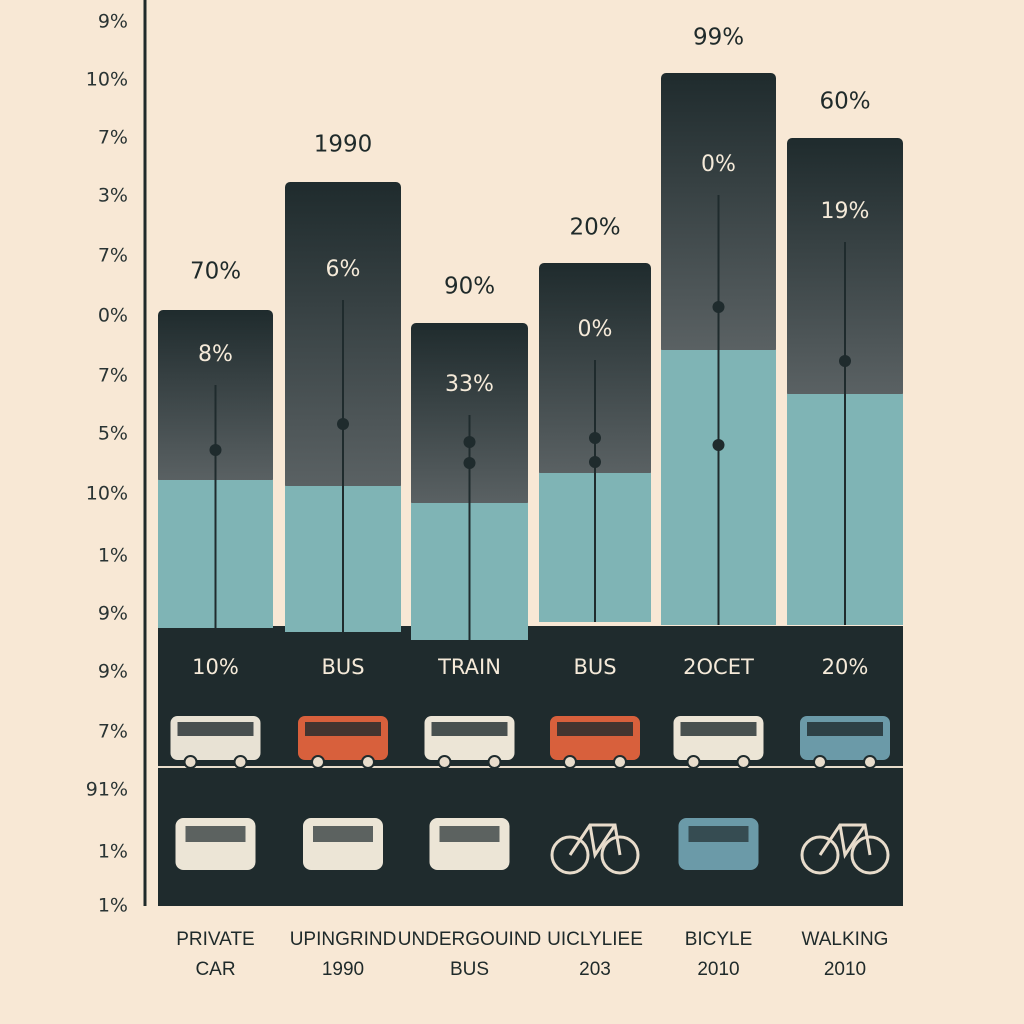 This screenshot has height=1024, width=1024. Describe the element at coordinates (595, 969) in the screenshot. I see `caption: 203` at that location.